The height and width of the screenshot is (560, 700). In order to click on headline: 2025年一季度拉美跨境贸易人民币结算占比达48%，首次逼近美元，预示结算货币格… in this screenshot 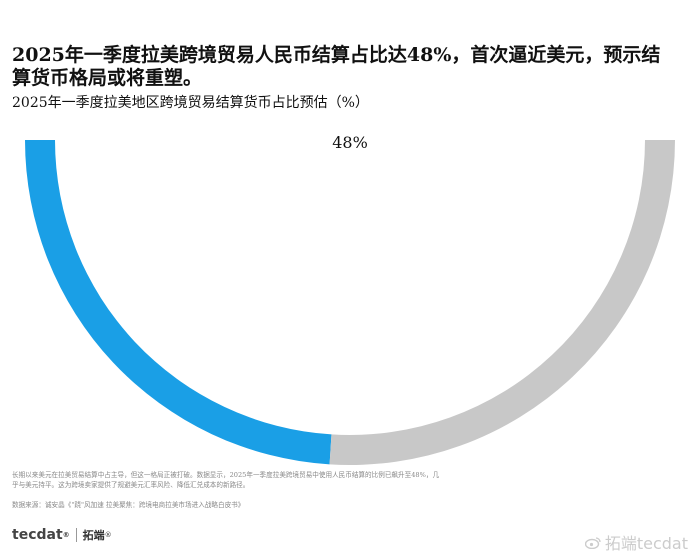, I will do `click(336, 66)`.